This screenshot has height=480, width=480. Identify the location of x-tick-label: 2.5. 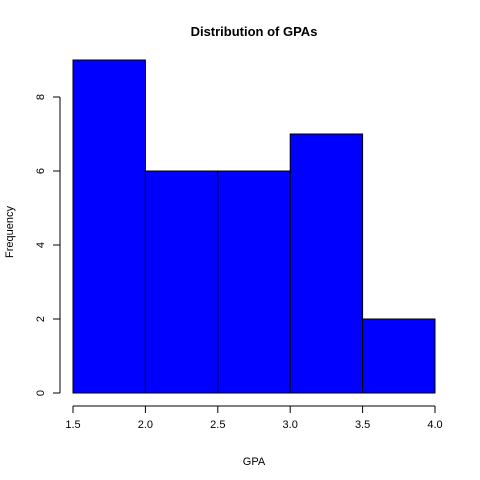
(217, 425).